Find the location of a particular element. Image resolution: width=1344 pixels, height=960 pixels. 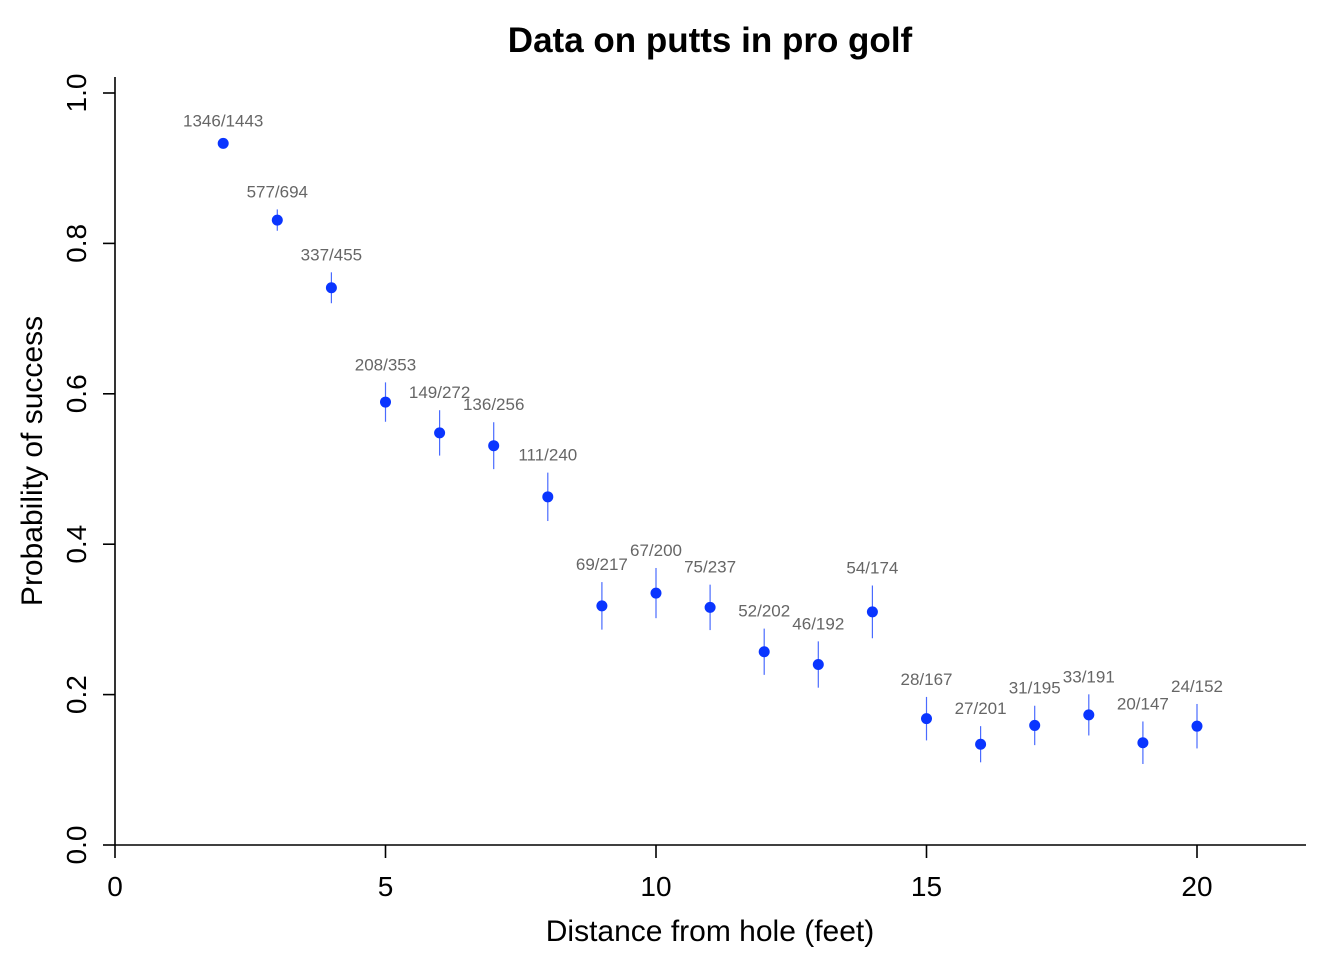

data-label: 337/455 is located at coordinates (331, 254).